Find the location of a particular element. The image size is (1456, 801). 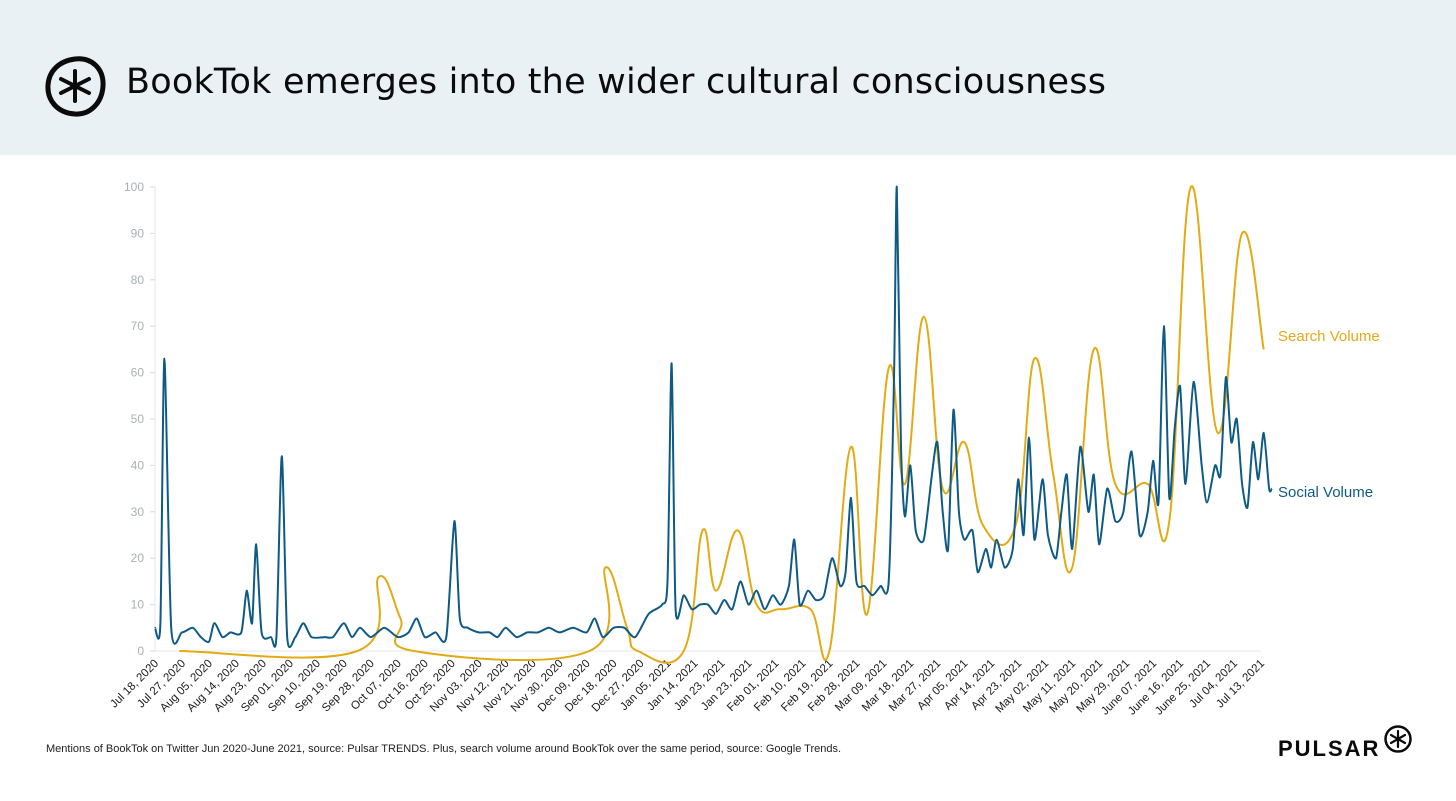

y-tick-label: 20 is located at coordinates (138, 558).